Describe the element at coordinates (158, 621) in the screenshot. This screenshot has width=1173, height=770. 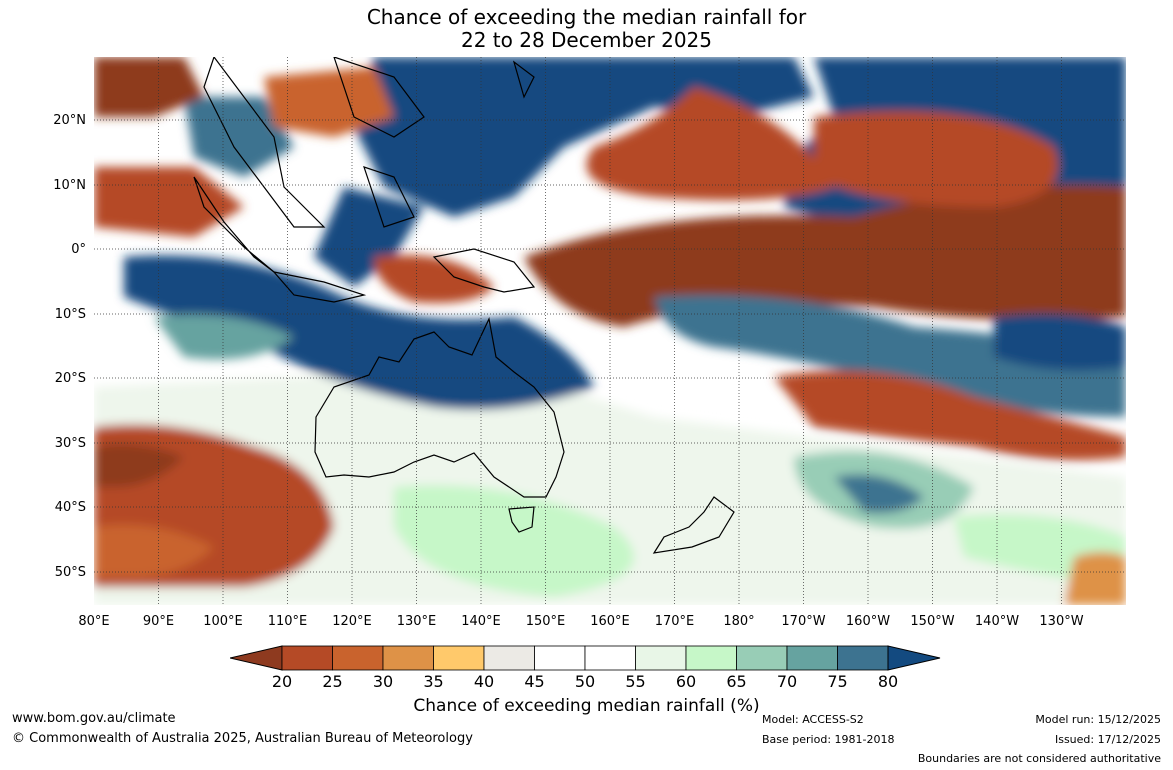
I see `longitude-label: 90°E` at that location.